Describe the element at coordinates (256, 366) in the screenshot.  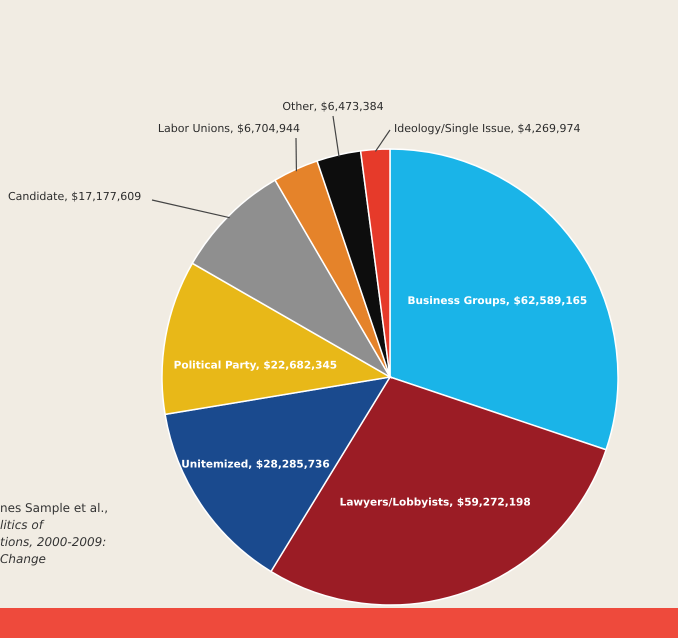
I see `slice-label: Political Party, $22,682,345` at that location.